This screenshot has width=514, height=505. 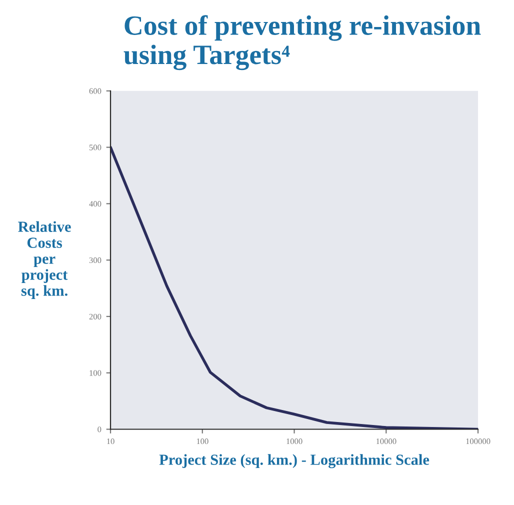 What do you see at coordinates (110, 441) in the screenshot?
I see `x-tick-label: 10` at bounding box center [110, 441].